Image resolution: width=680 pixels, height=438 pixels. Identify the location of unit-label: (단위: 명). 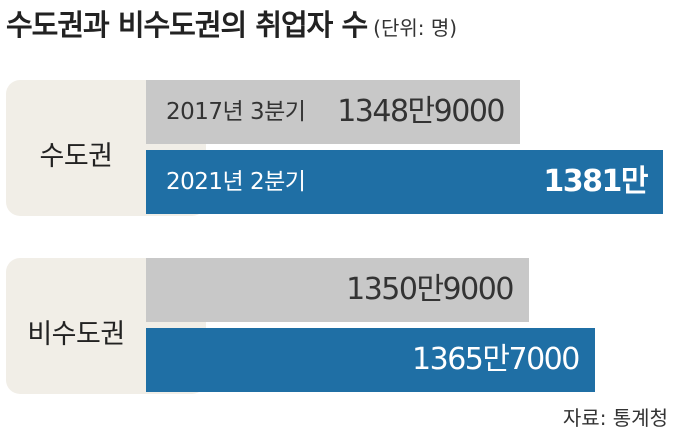
(415, 28).